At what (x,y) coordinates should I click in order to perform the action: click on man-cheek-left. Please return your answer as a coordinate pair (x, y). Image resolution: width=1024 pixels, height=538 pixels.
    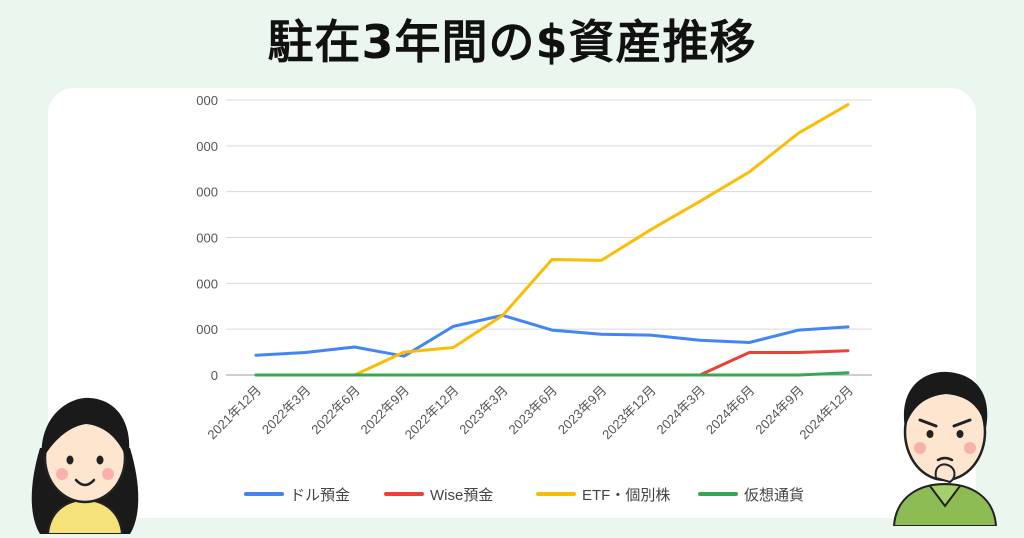
    Looking at the image, I should click on (920, 448).